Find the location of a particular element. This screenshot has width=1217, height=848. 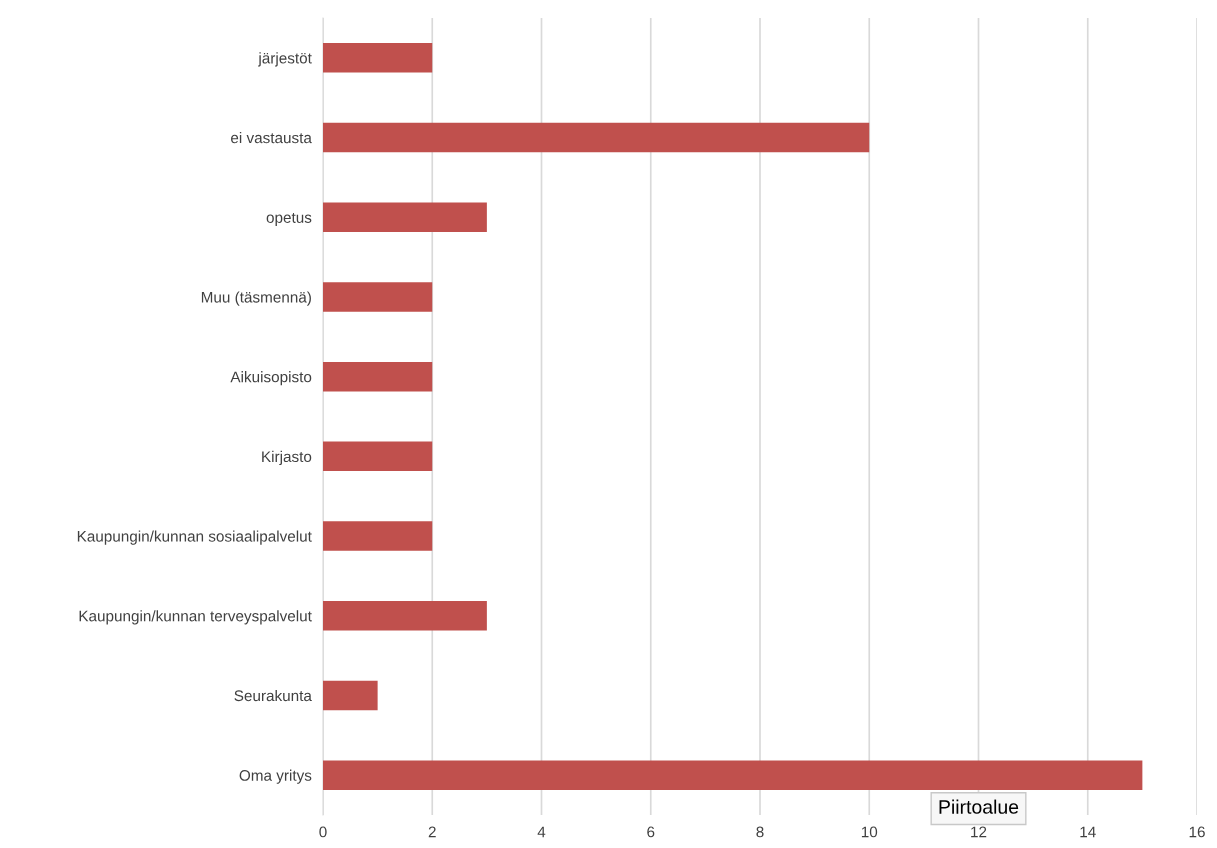

y-tick-label: Muu (täsmennä) is located at coordinates (256, 298).